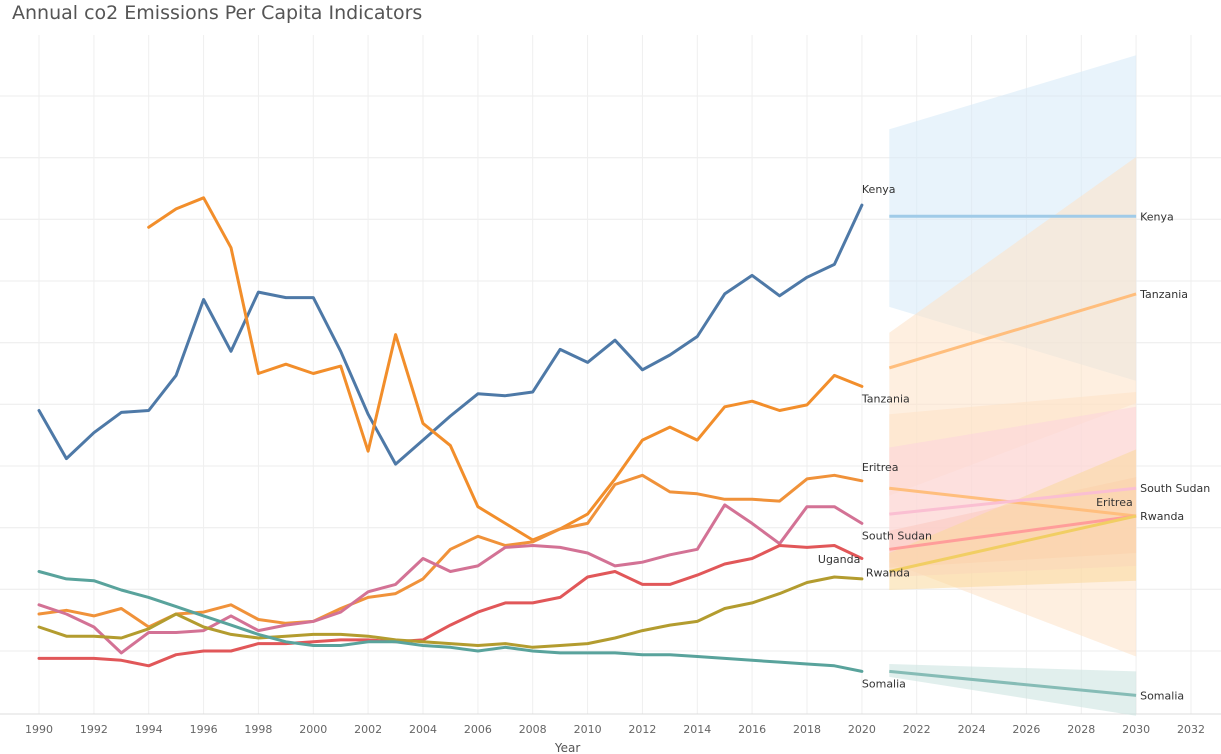 This screenshot has width=1221, height=754. I want to click on x-tick-label: 1996, so click(204, 729).